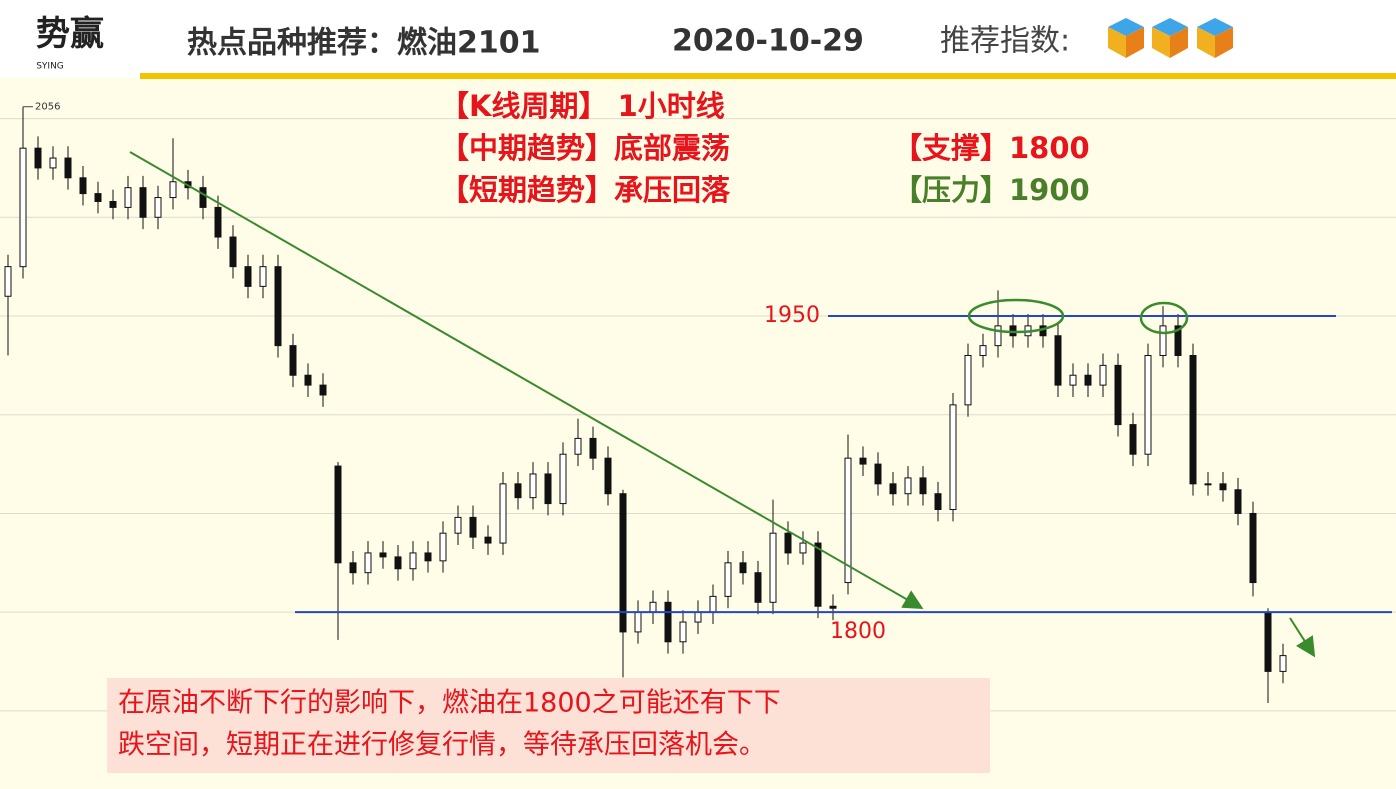 This screenshot has width=1396, height=789. What do you see at coordinates (70, 34) in the screenshot?
I see `logo: 势赢` at bounding box center [70, 34].